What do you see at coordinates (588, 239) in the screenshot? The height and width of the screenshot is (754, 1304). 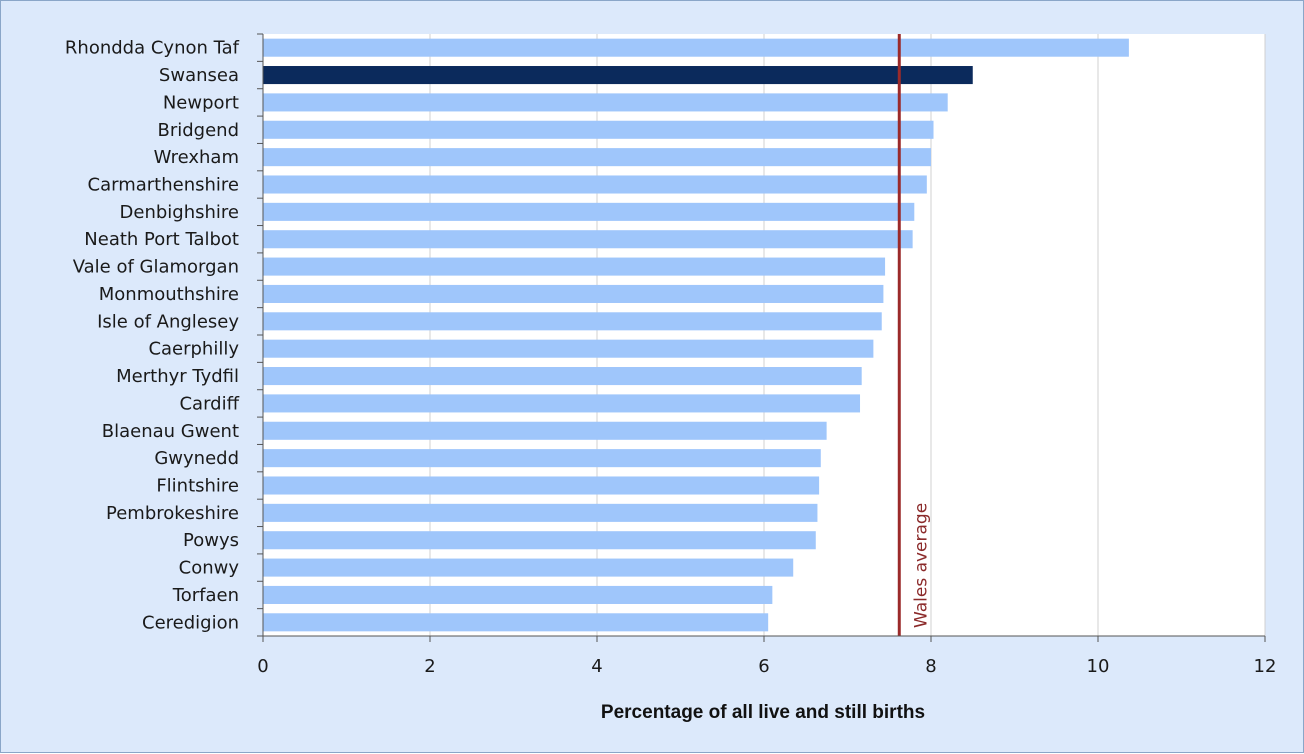 I see `bar-neath-port-talbot` at bounding box center [588, 239].